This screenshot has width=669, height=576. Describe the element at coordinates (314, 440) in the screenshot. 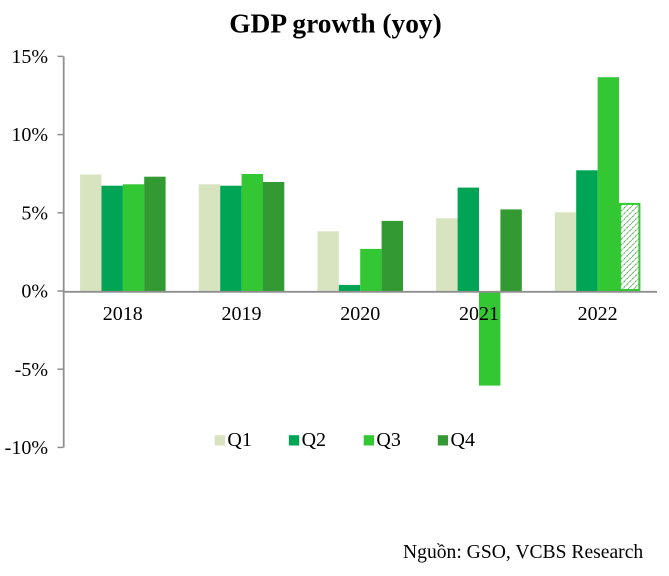

I see `svg-text: Q2` at that location.